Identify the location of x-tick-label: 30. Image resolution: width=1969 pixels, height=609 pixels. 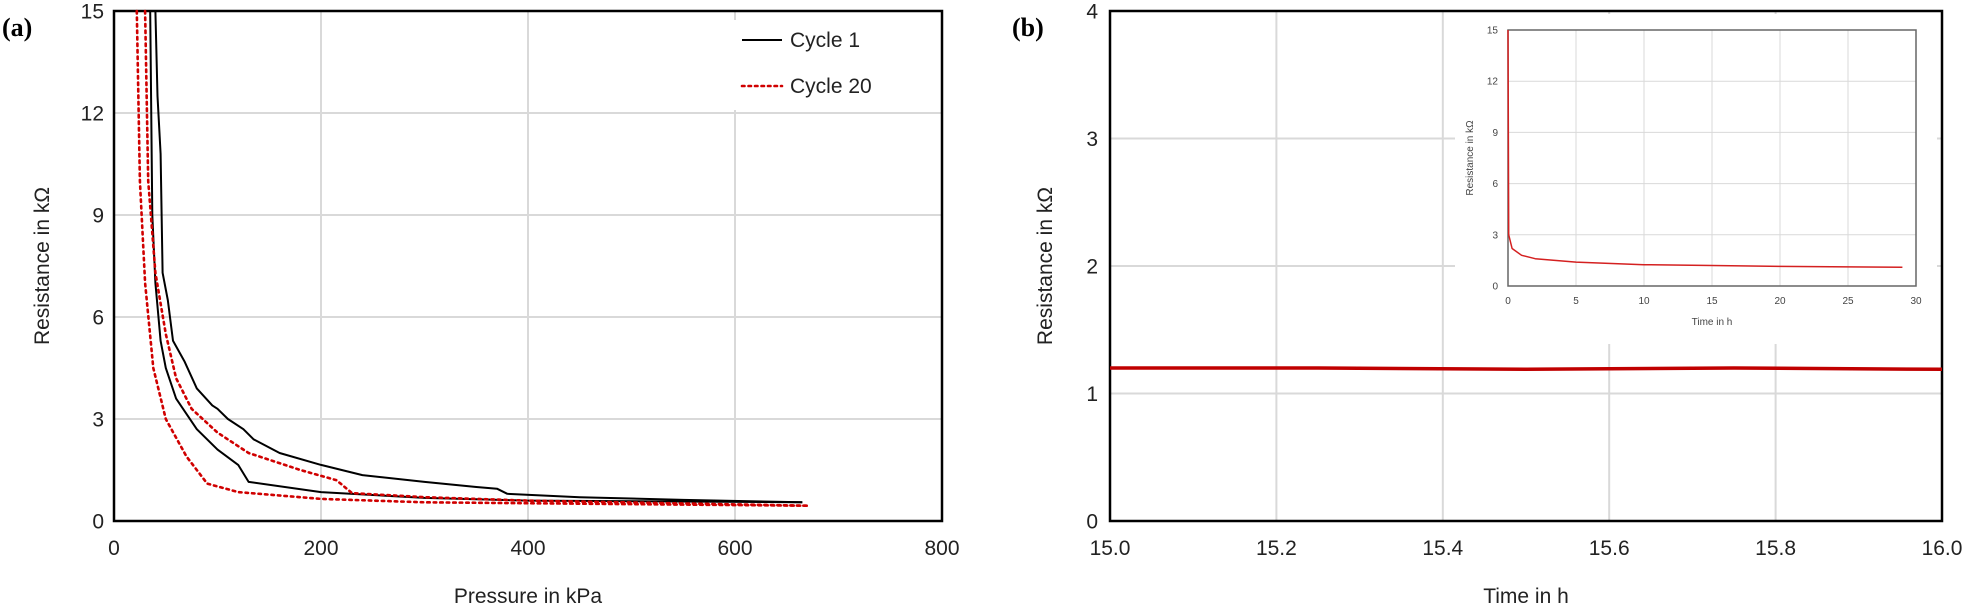
(1916, 301).